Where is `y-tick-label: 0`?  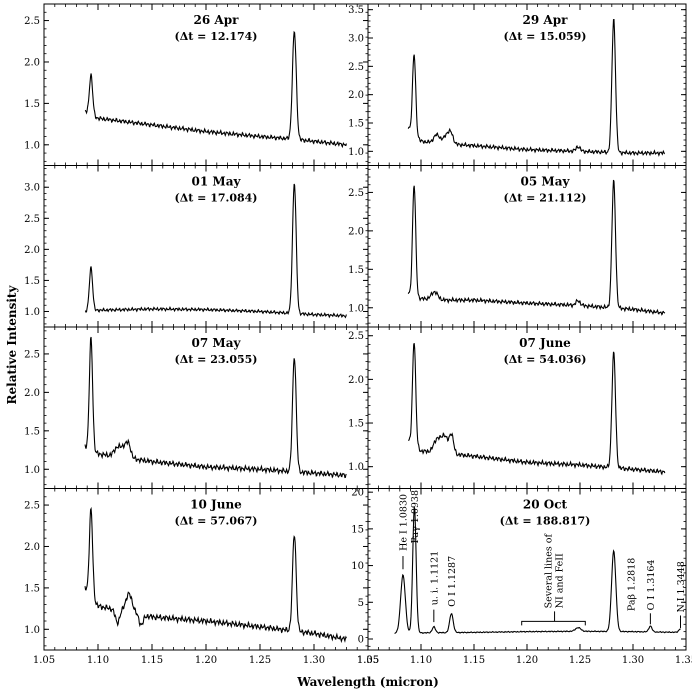
y-tick-label: 0 is located at coordinates (361, 639).